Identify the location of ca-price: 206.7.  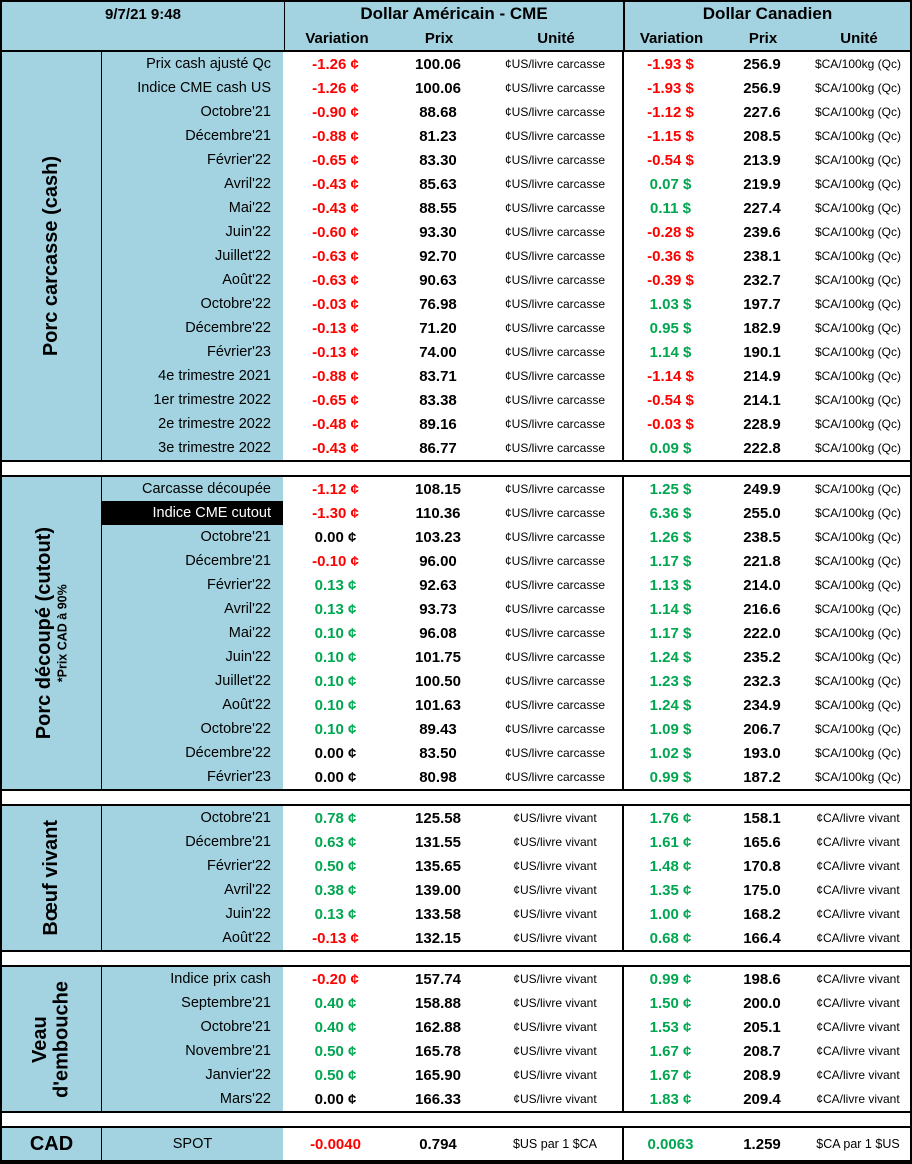
(762, 729).